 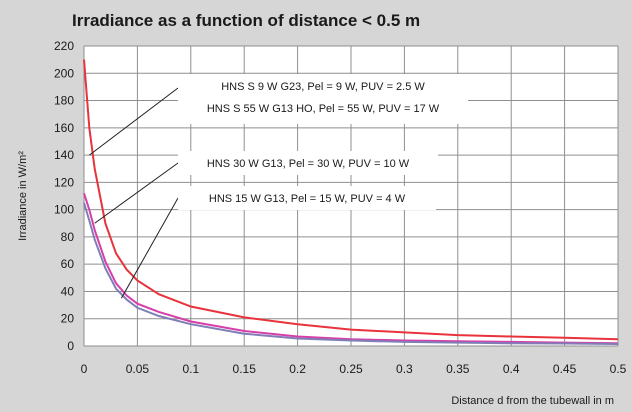 What do you see at coordinates (458, 369) in the screenshot?
I see `x-tick-label: 0.35` at bounding box center [458, 369].